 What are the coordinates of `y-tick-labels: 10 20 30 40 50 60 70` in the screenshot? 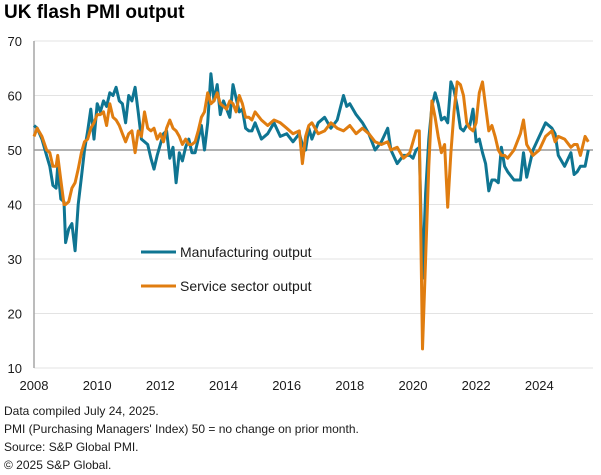 It's located at (15, 205).